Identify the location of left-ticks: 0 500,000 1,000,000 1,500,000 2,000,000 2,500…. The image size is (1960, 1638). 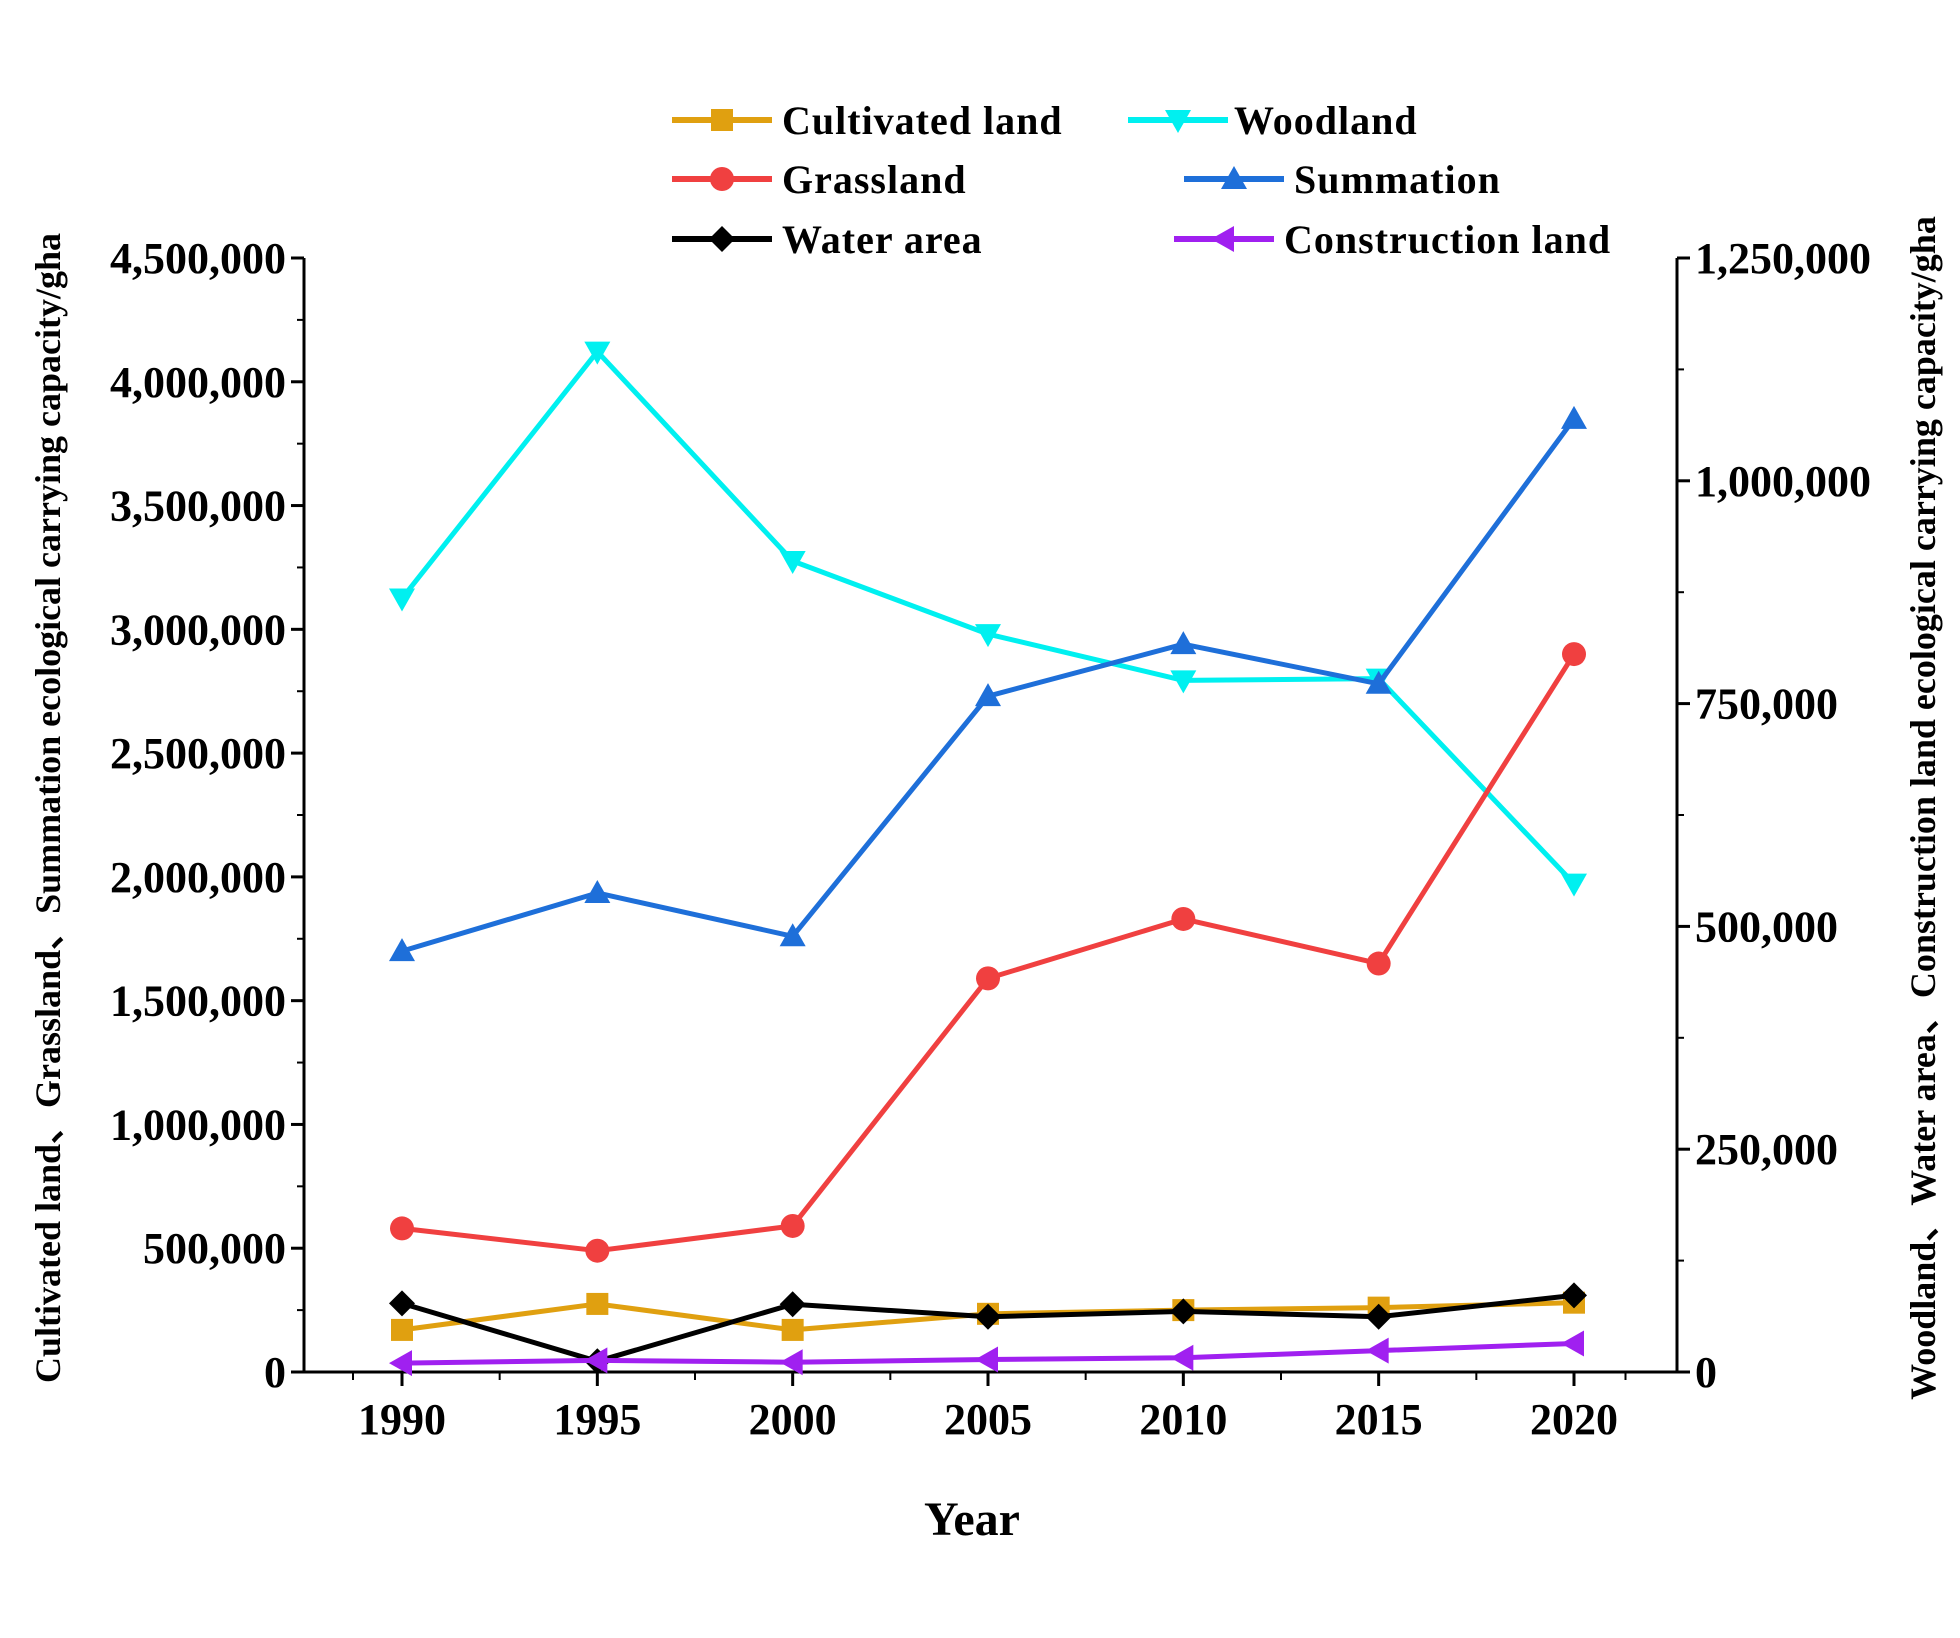
(207, 815).